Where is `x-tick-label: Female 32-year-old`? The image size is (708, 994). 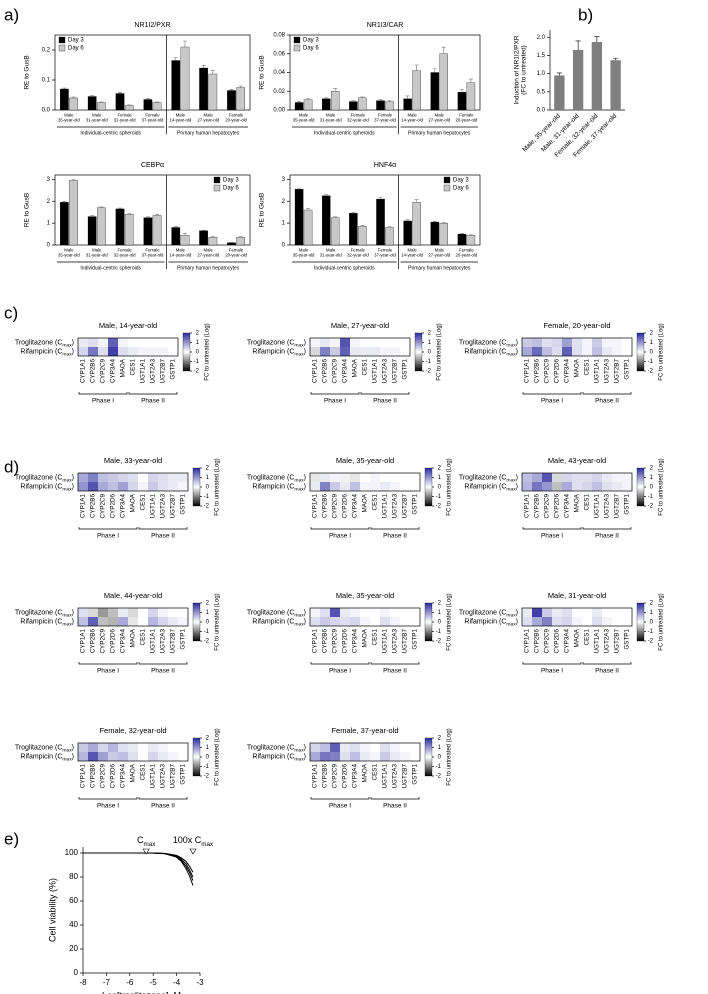
x-tick-label: Female 32-year-old is located at coordinates (125, 253).